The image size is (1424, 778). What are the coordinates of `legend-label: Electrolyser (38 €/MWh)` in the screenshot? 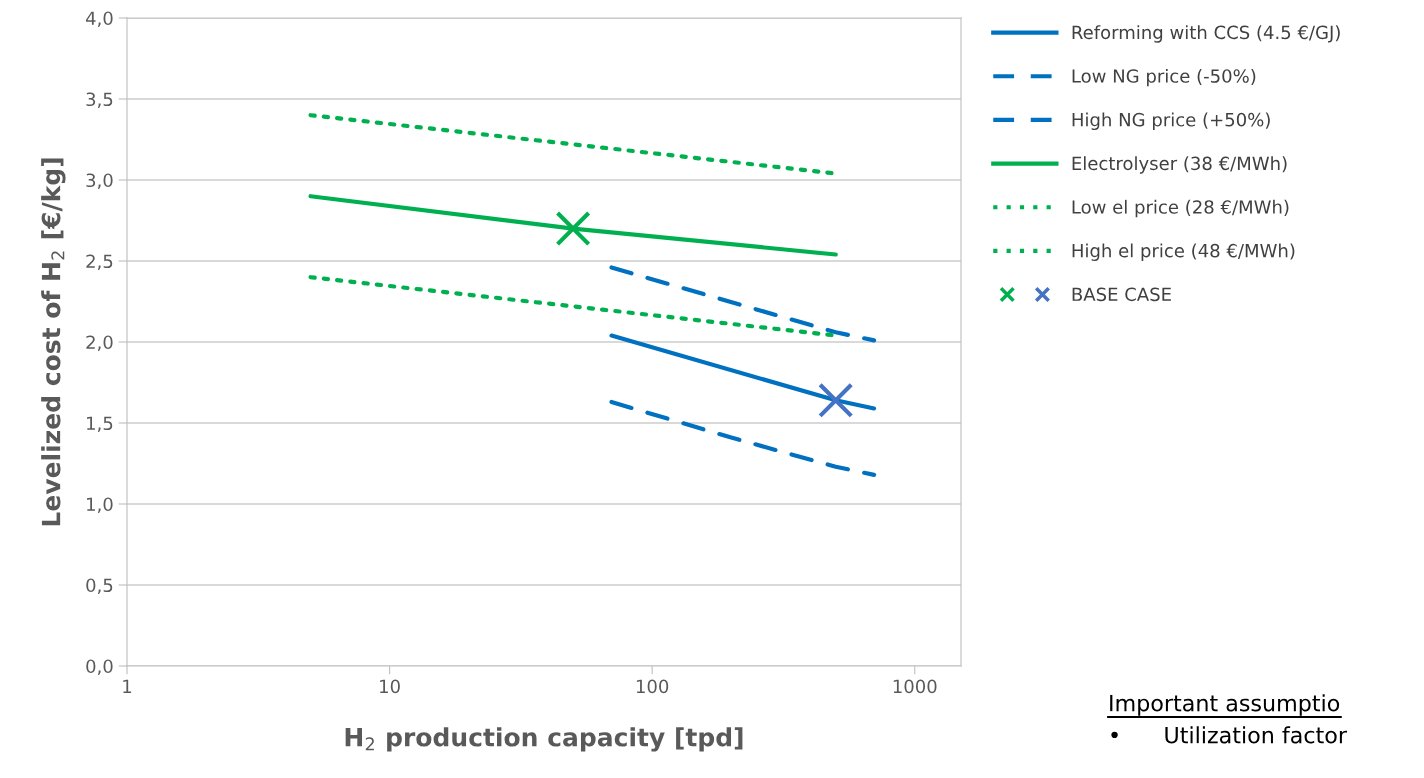 It's located at (1179, 165).